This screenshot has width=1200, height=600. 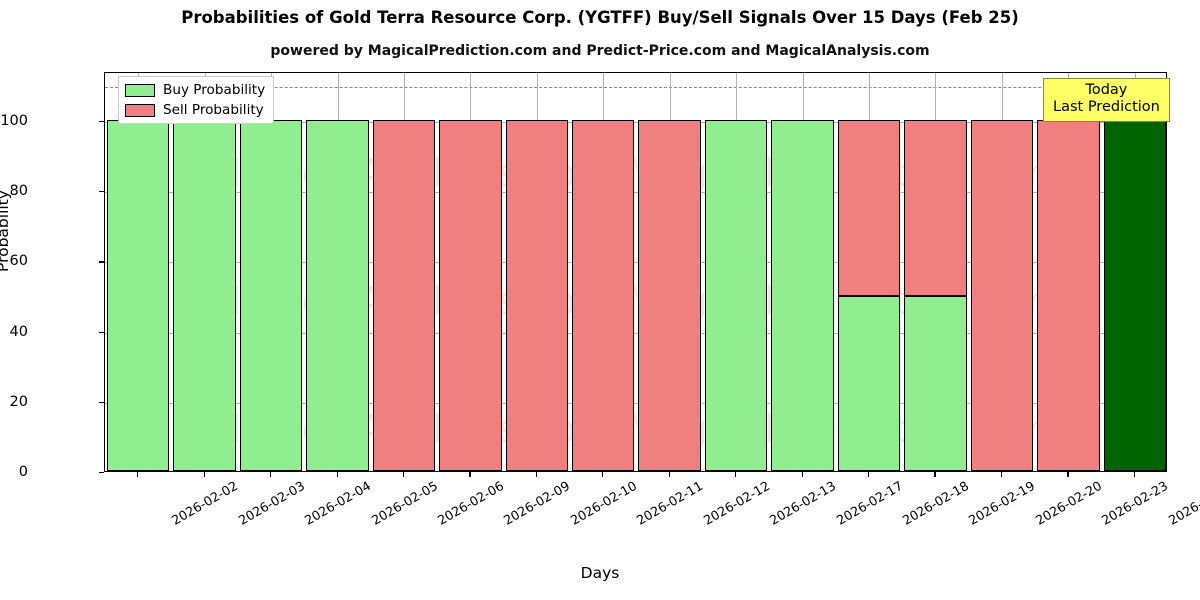 What do you see at coordinates (18, 401) in the screenshot?
I see `y-axis-tick-label: 20` at bounding box center [18, 401].